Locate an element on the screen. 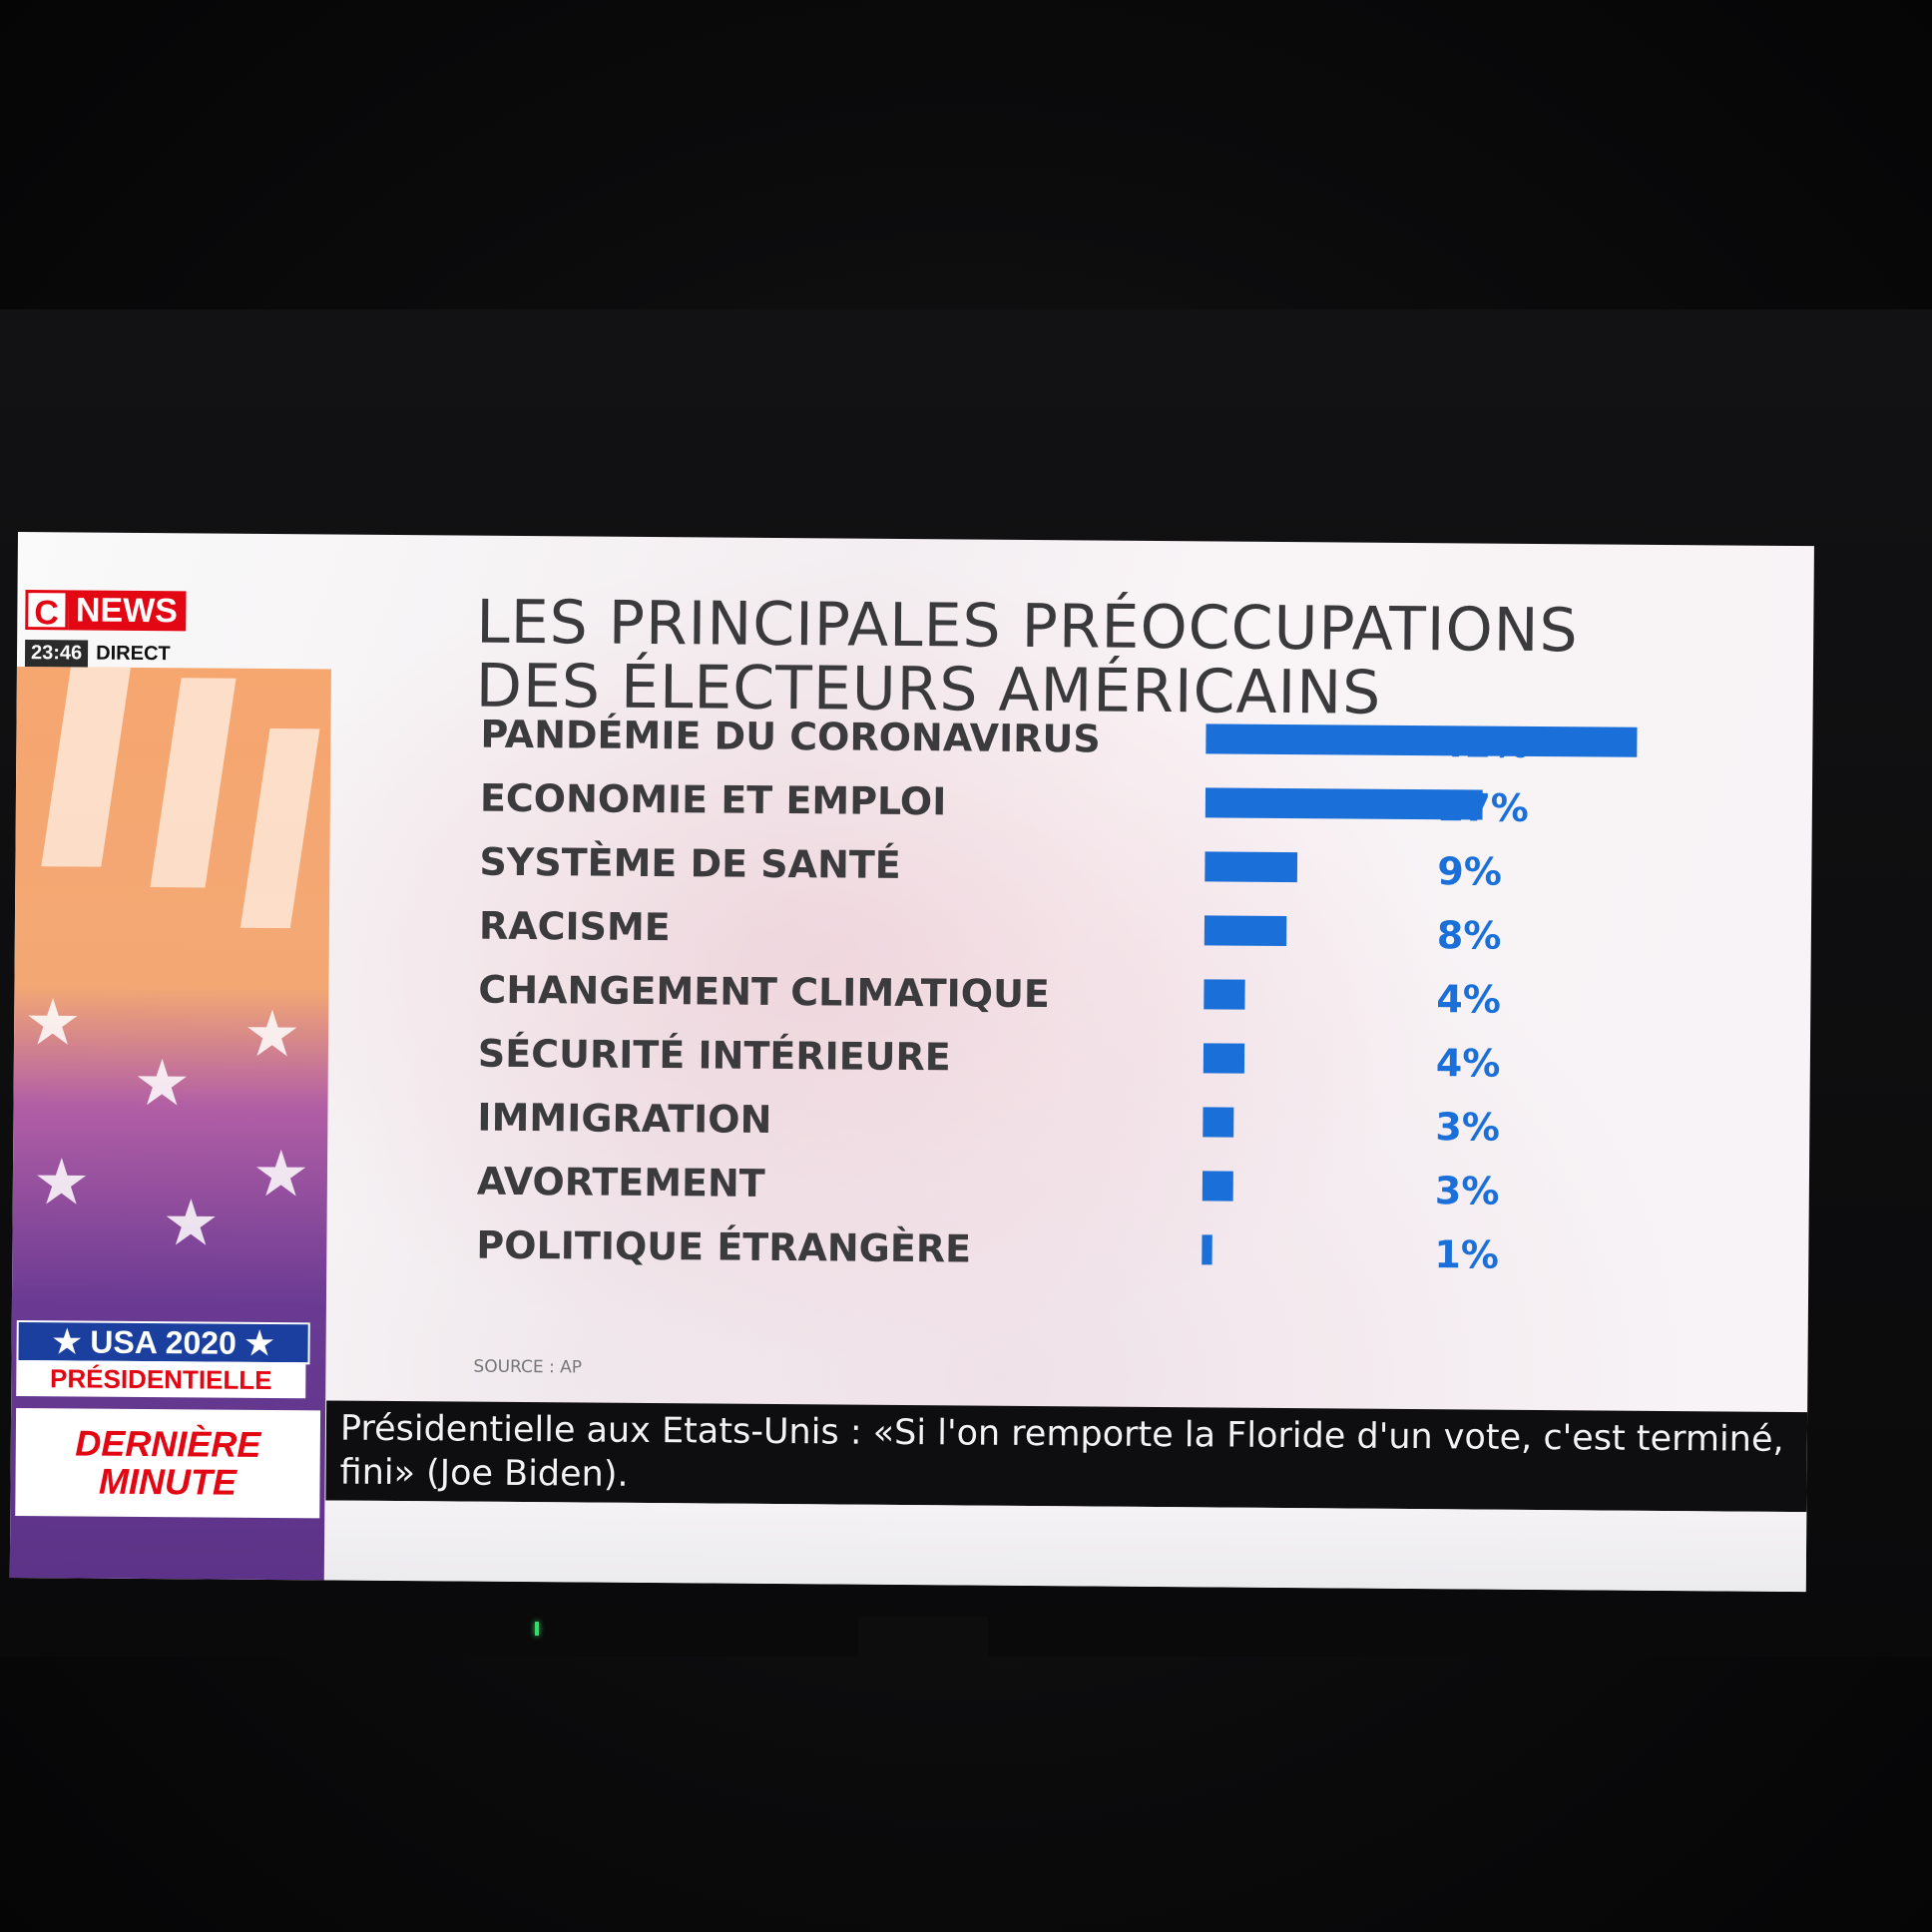 The width and height of the screenshot is (1932, 1932). presidentielle-badge: PRÉSIDENTIELLE is located at coordinates (161, 1379).